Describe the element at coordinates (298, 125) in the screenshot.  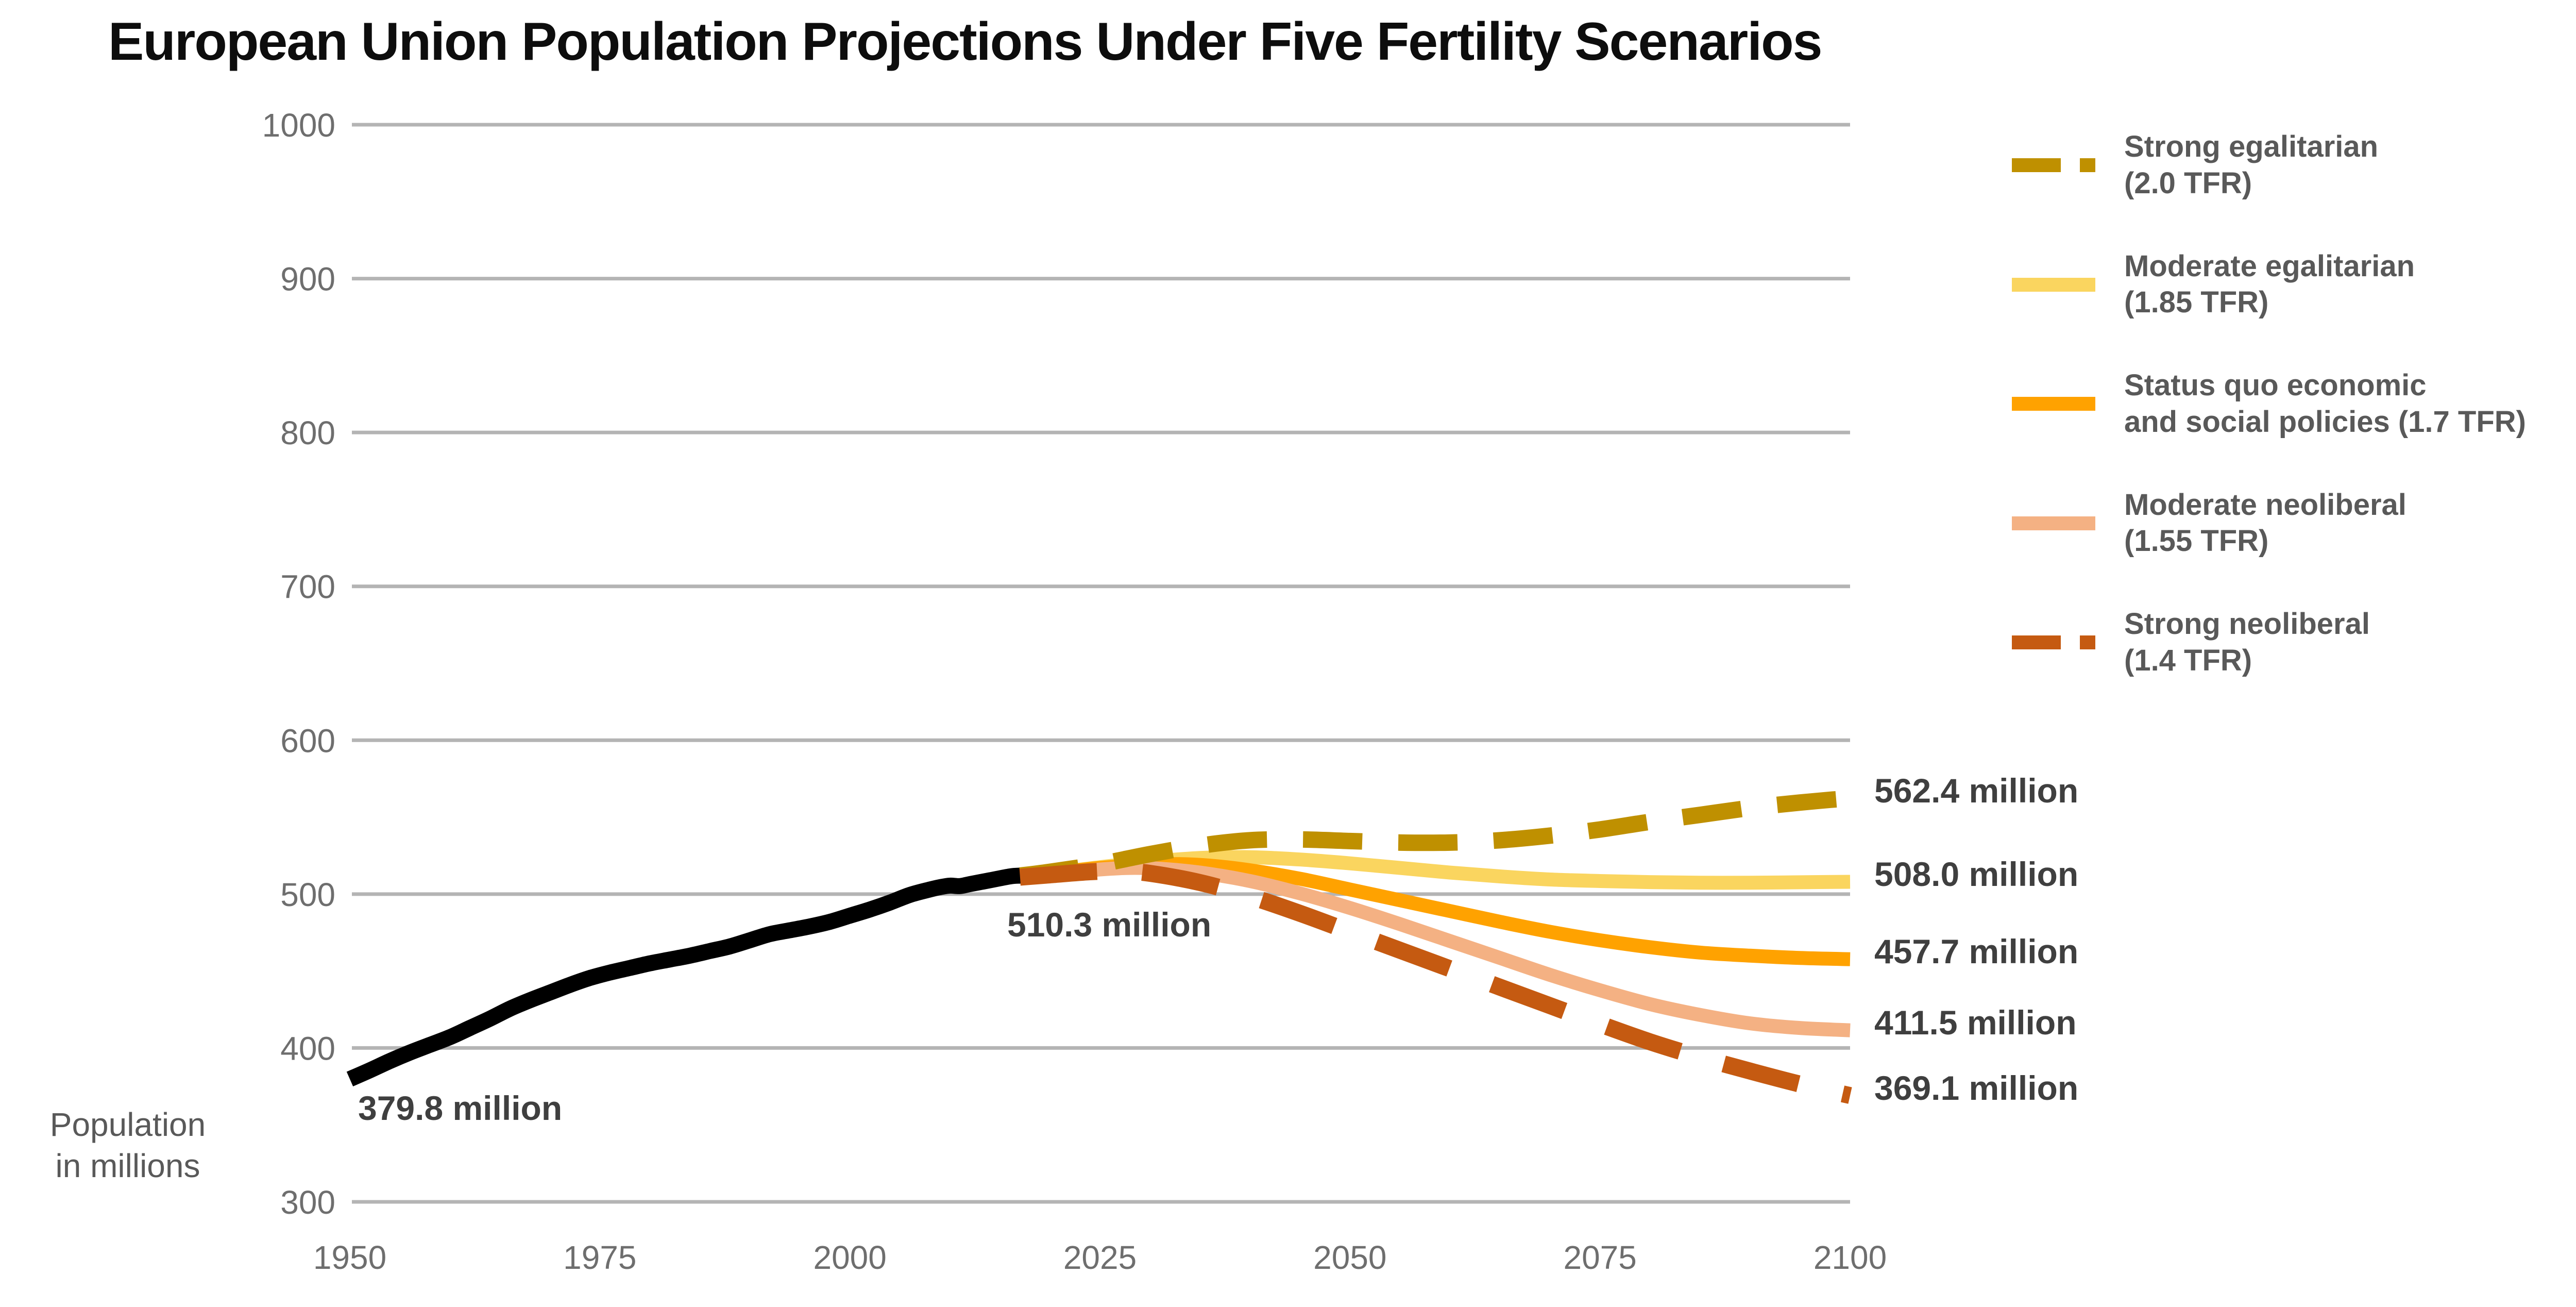
I see `y-tick-label: 1000` at that location.